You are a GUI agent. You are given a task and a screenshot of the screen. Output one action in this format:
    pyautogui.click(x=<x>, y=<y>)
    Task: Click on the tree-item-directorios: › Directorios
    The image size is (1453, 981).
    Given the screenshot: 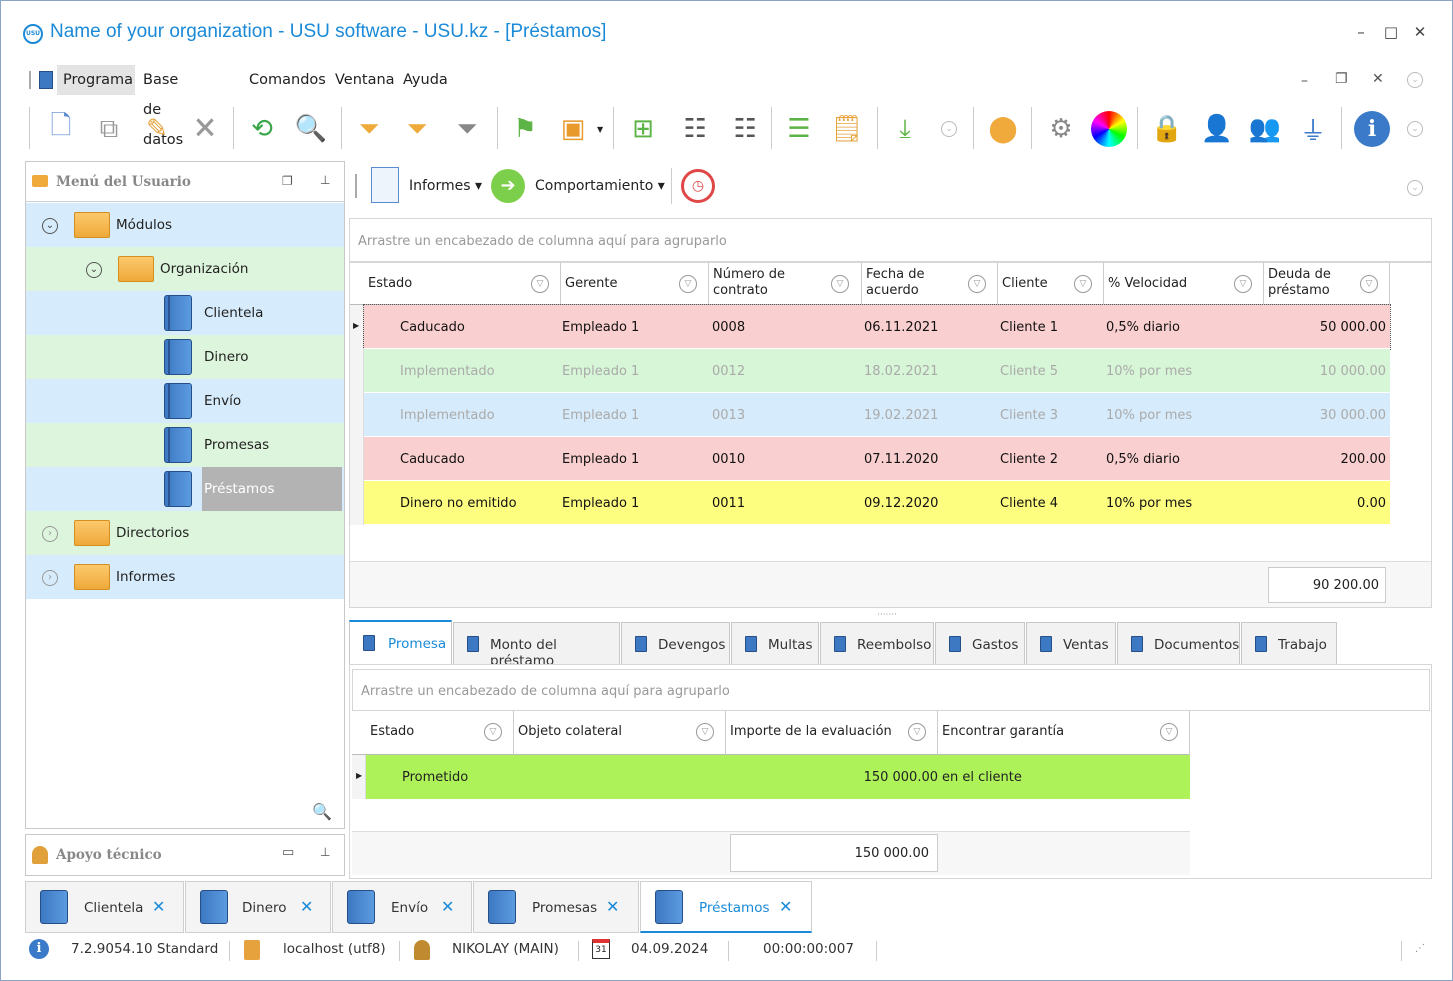 What is the action you would take?
    pyautogui.click(x=185, y=533)
    